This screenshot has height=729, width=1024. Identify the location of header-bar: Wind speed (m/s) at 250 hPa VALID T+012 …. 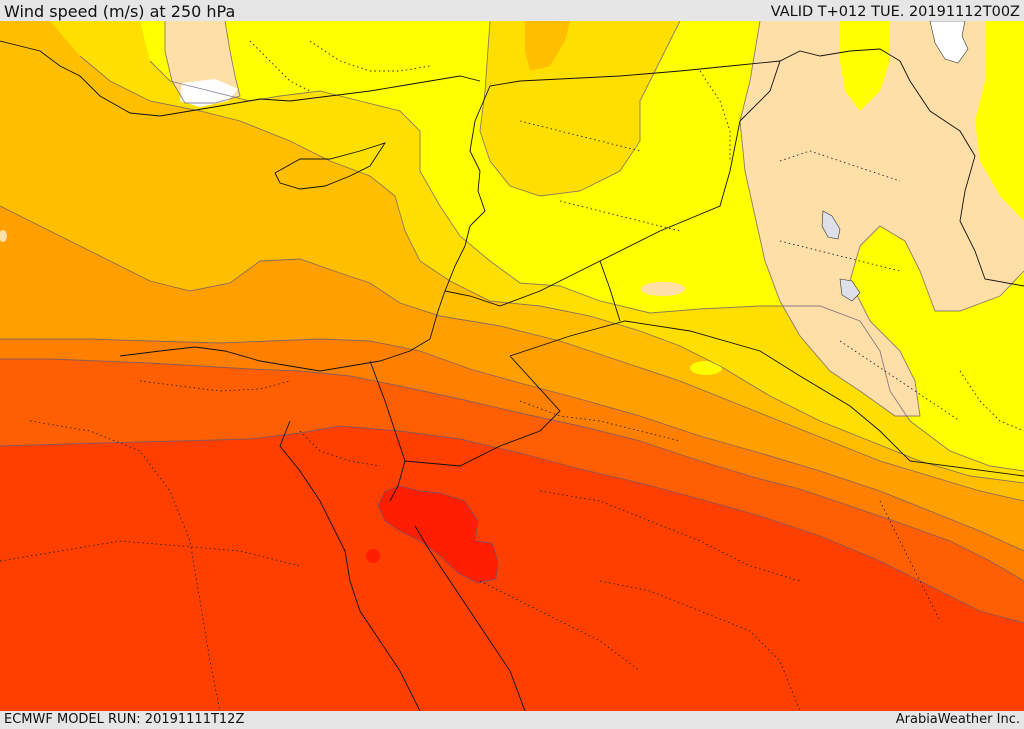
(512, 10).